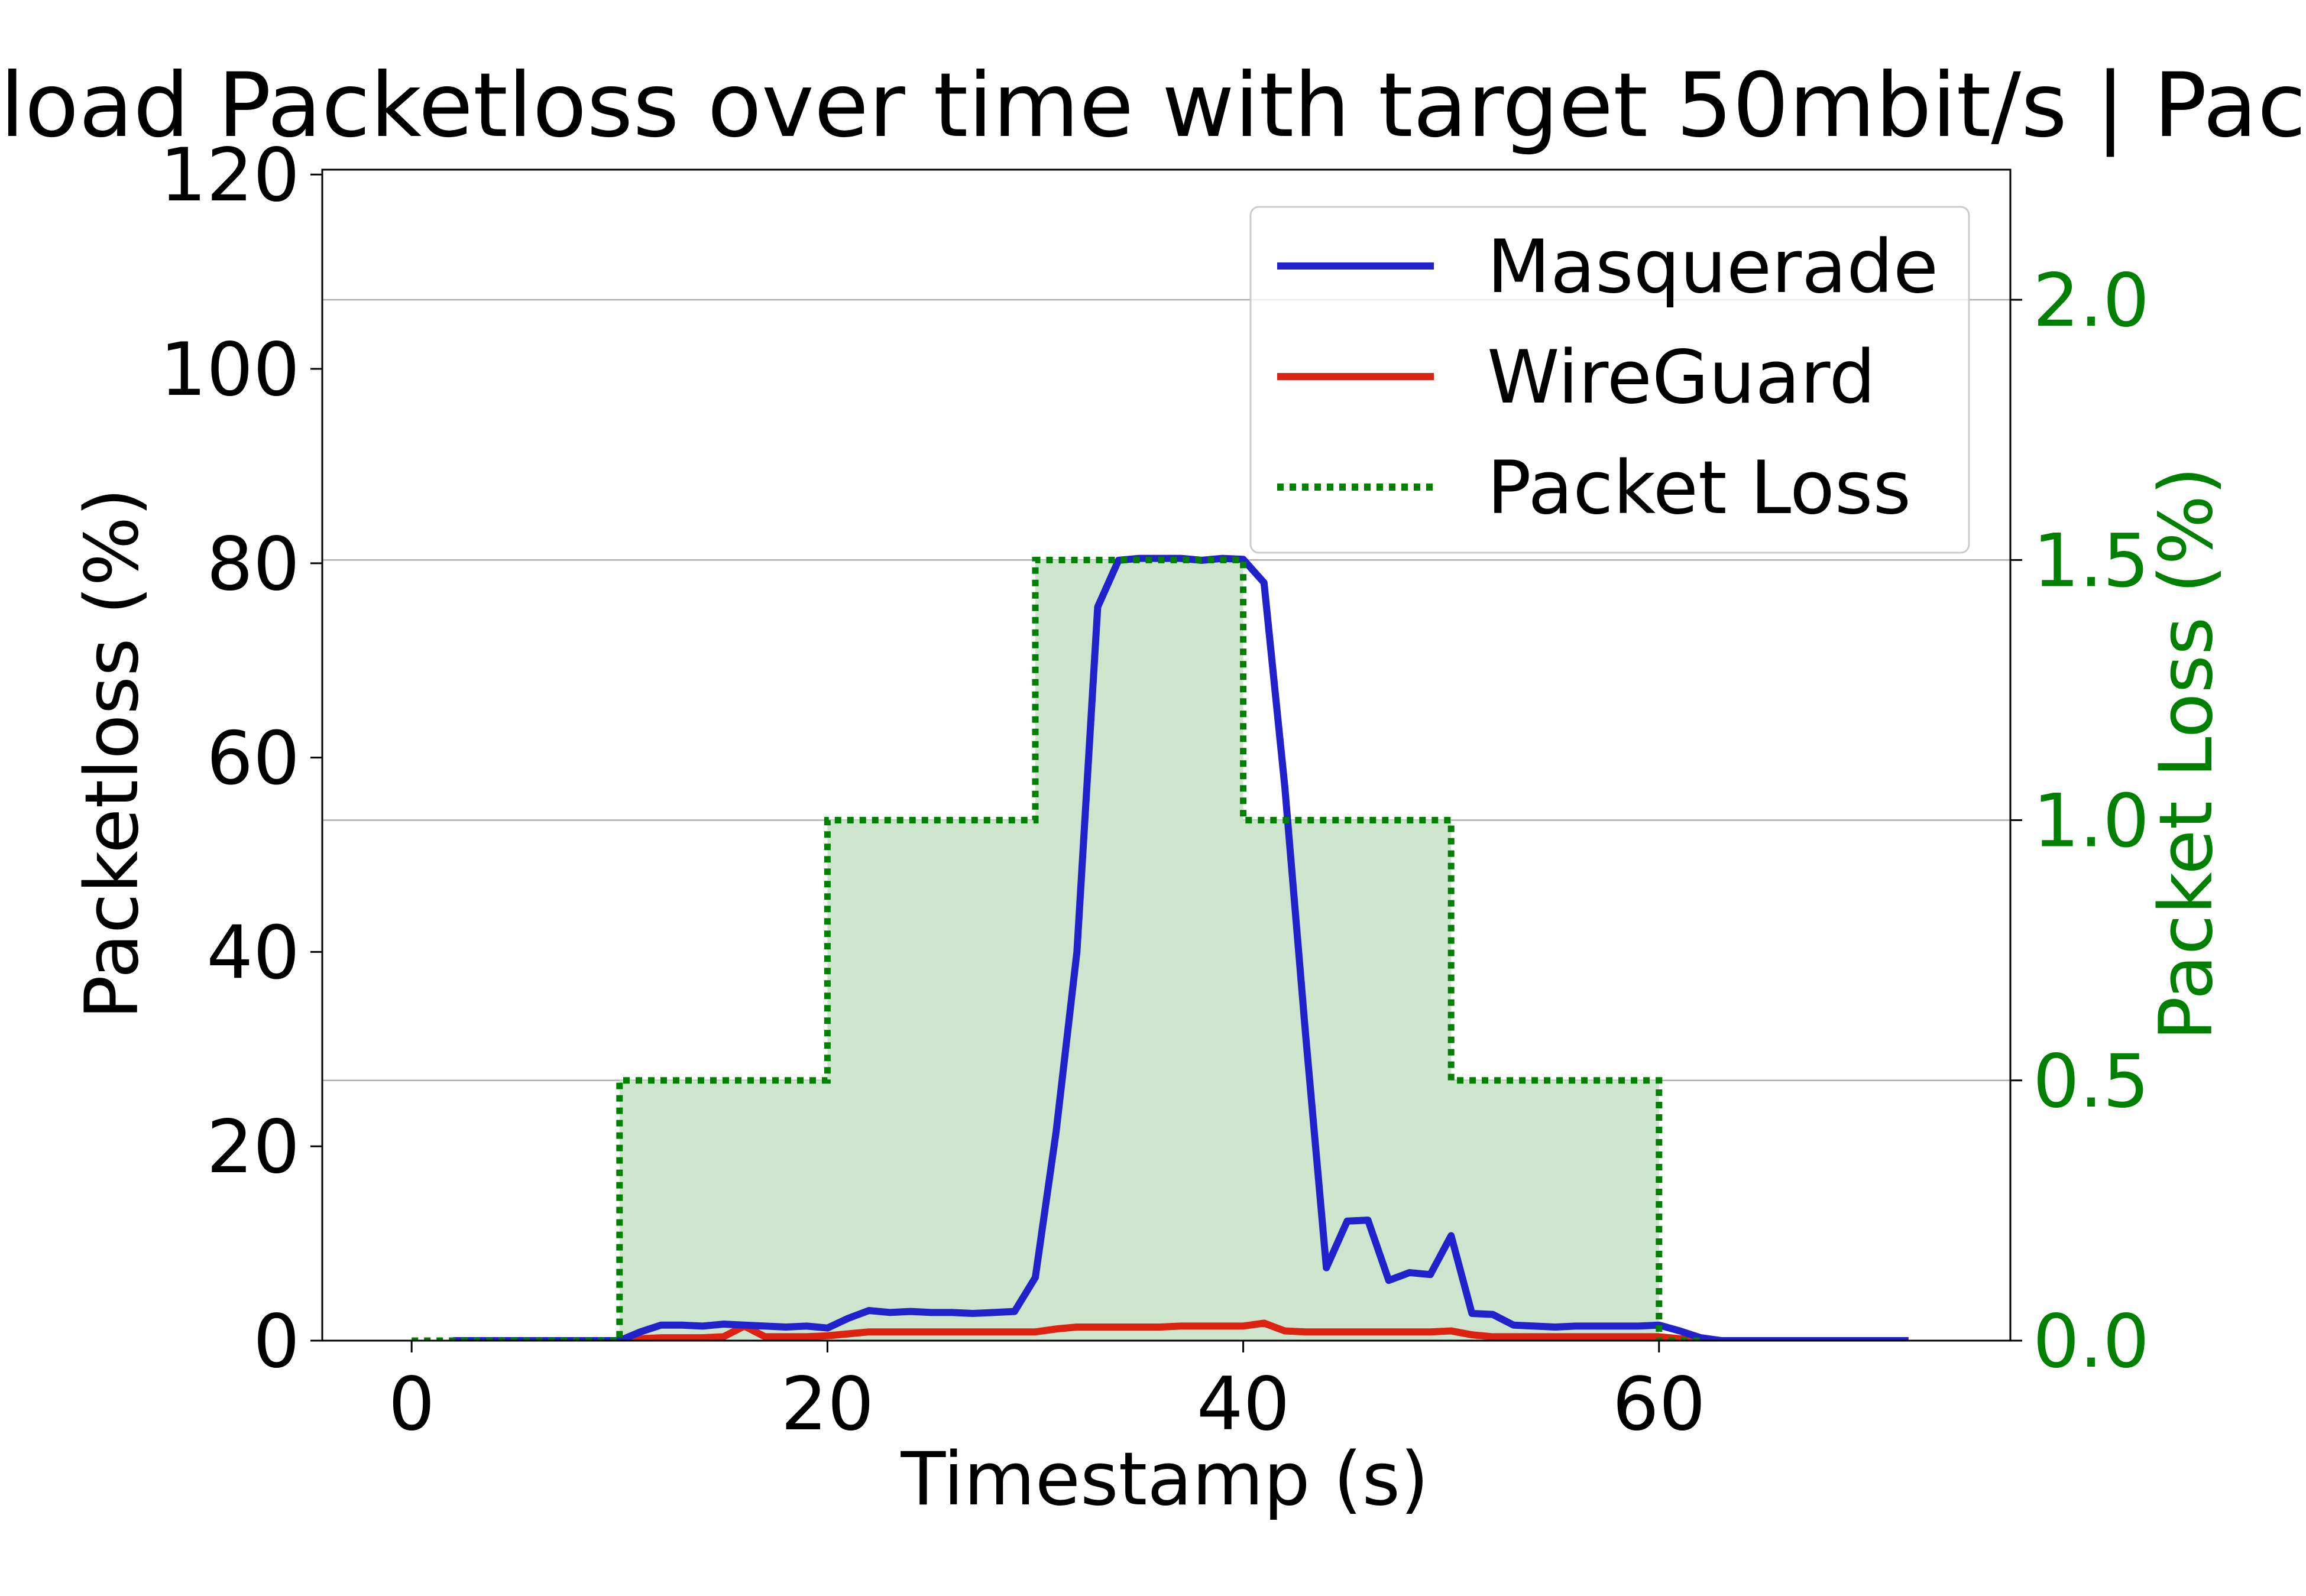 This screenshot has height=1596, width=2306. I want to click on y2-tick-label: 0.5, so click(2091, 1081).